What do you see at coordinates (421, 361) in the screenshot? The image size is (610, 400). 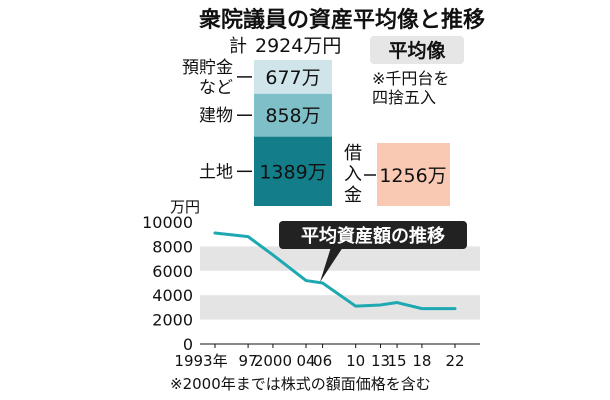 I see `x-tick-label-9: 18` at bounding box center [421, 361].